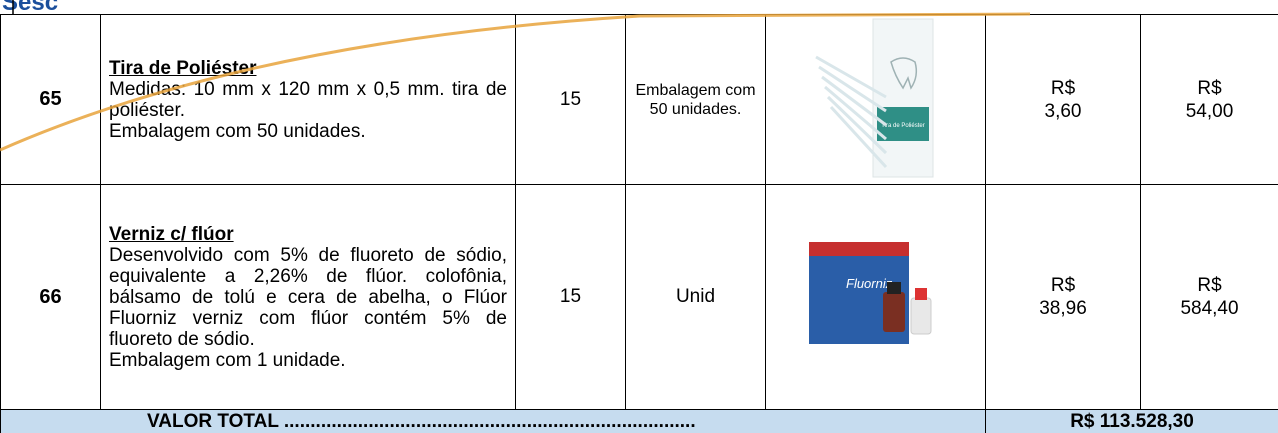 The height and width of the screenshot is (433, 1278). I want to click on amount: 3,60, so click(1063, 111).